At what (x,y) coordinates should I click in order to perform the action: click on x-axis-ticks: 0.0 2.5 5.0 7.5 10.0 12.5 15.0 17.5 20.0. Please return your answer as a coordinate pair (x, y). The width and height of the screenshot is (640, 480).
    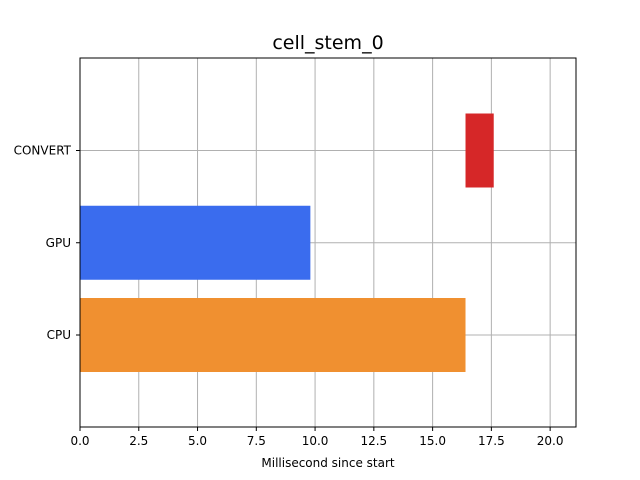
    Looking at the image, I should click on (317, 437).